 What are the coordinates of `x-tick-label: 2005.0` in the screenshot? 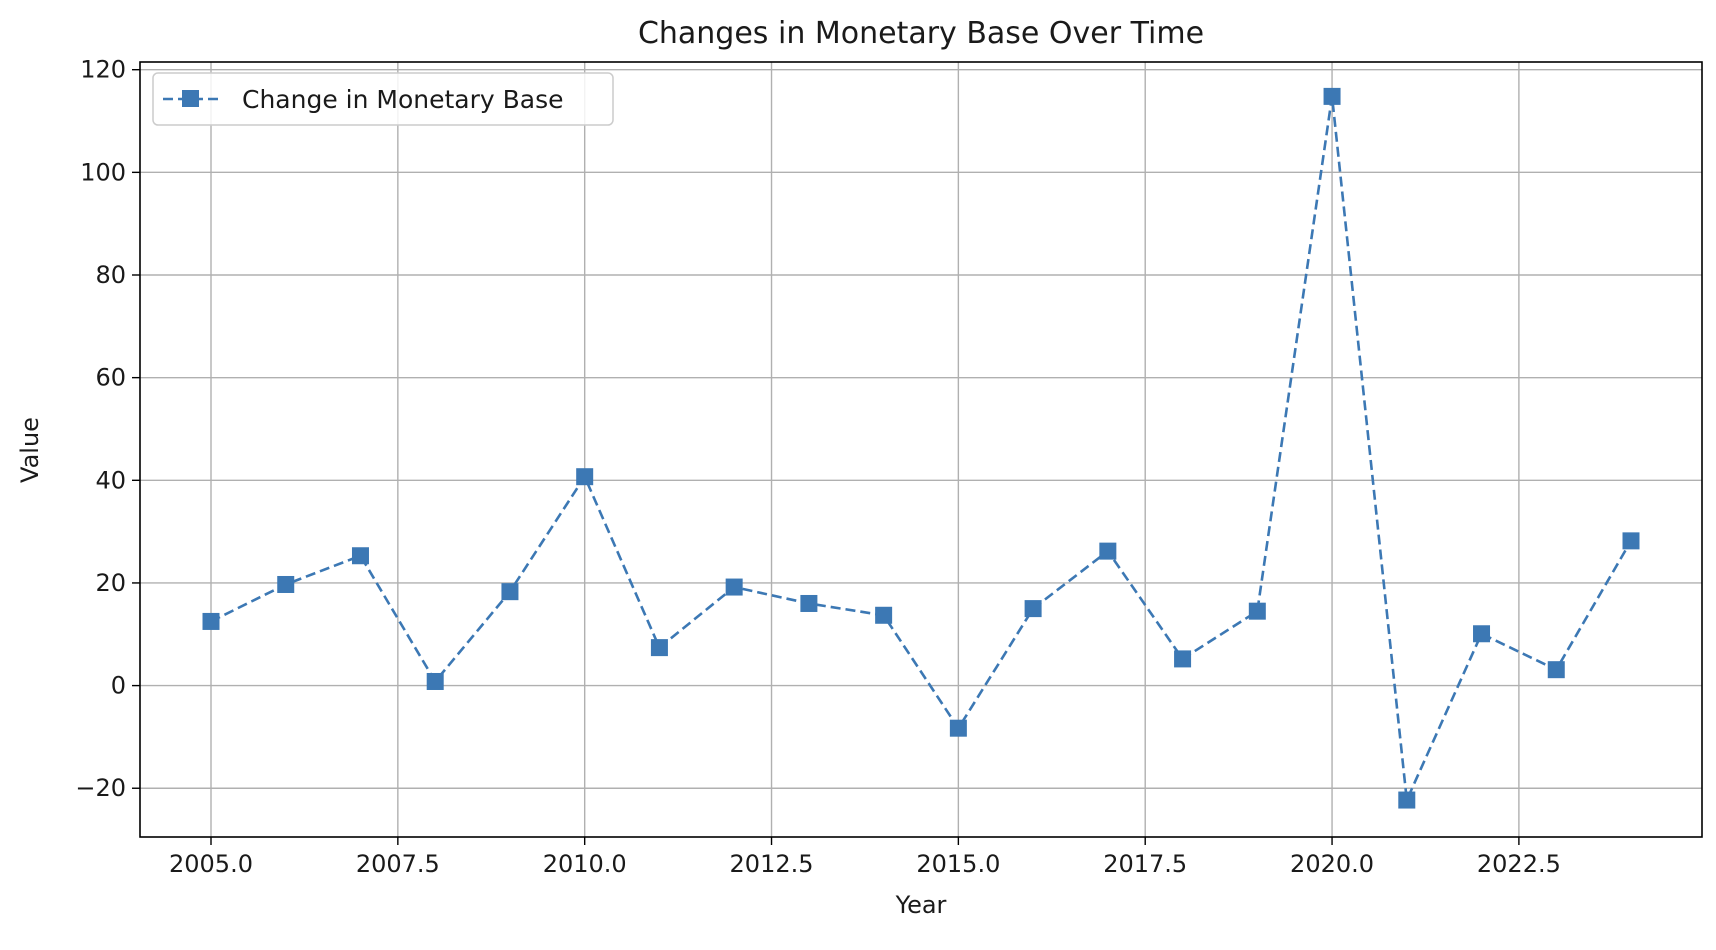 It's located at (211, 864).